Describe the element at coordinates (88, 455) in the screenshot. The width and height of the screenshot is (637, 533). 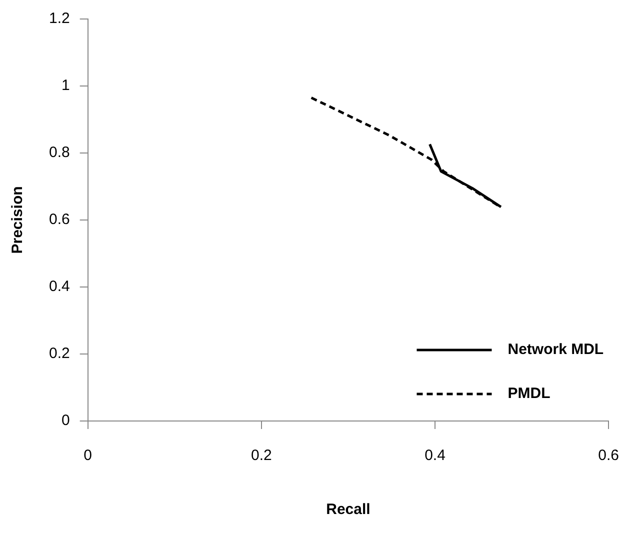
I see `x-tick-label: 0` at that location.